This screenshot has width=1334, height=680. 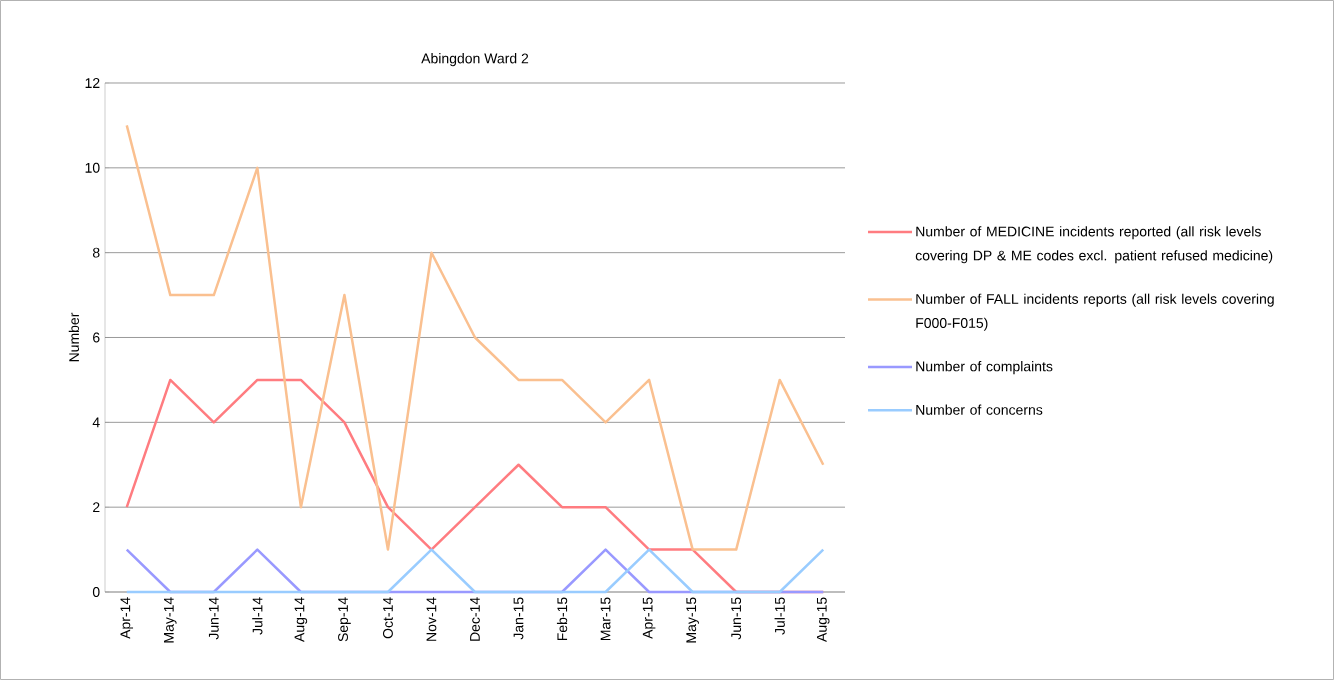 What do you see at coordinates (779, 616) in the screenshot?
I see `x-tick-label: Jul-15` at bounding box center [779, 616].